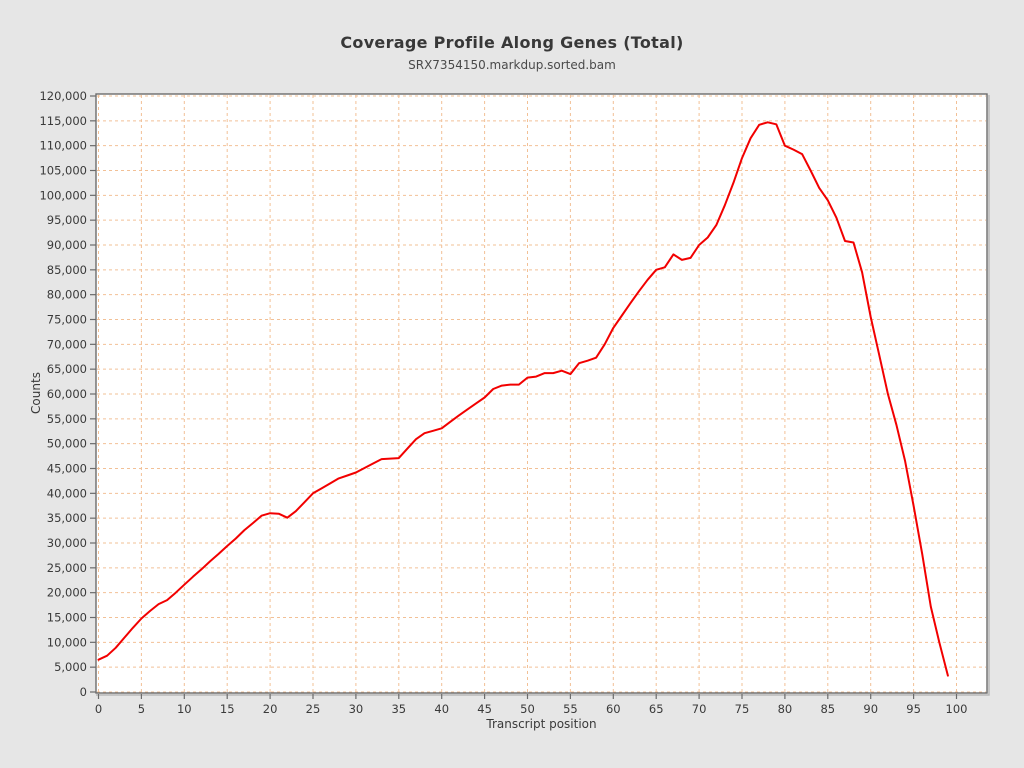 The image size is (1024, 768). Describe the element at coordinates (827, 709) in the screenshot. I see `x-tick-label: 85` at that location.